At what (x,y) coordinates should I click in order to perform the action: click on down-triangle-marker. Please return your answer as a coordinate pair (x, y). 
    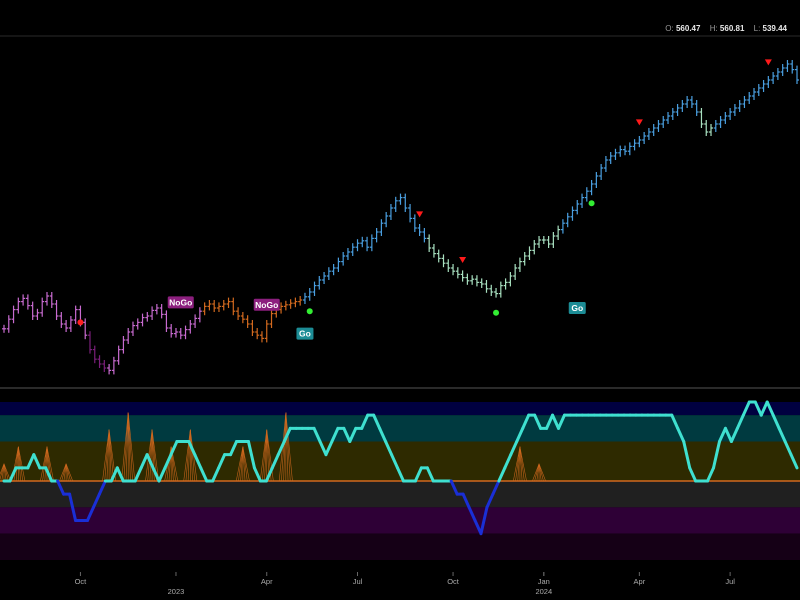
    Looking at the image, I should click on (463, 260).